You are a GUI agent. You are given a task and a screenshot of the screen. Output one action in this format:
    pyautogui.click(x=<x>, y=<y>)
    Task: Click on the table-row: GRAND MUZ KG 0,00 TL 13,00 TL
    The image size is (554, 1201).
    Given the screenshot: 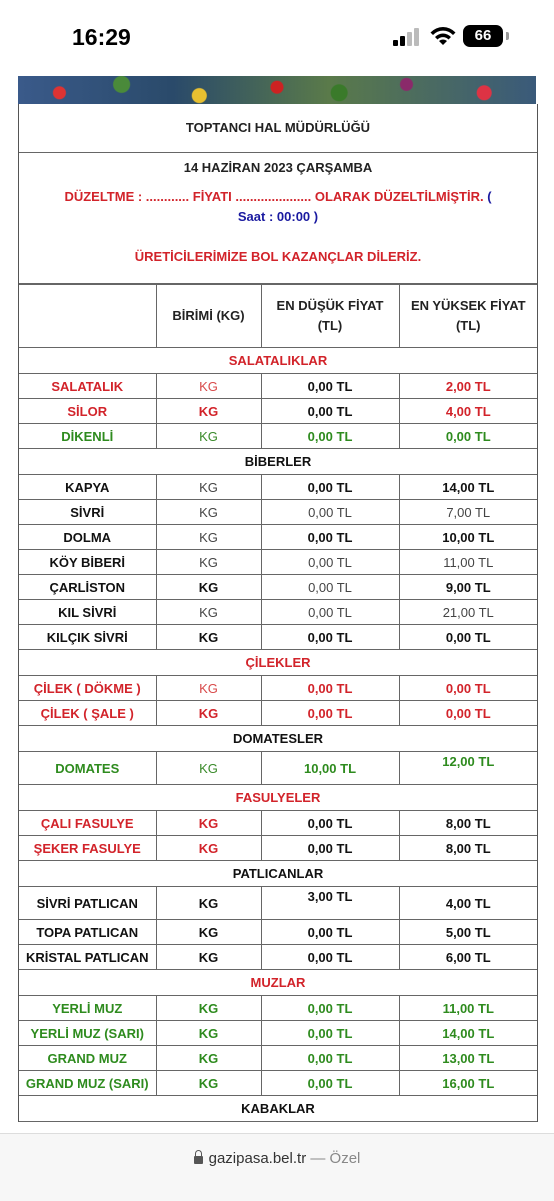 What is the action you would take?
    pyautogui.click(x=278, y=1058)
    